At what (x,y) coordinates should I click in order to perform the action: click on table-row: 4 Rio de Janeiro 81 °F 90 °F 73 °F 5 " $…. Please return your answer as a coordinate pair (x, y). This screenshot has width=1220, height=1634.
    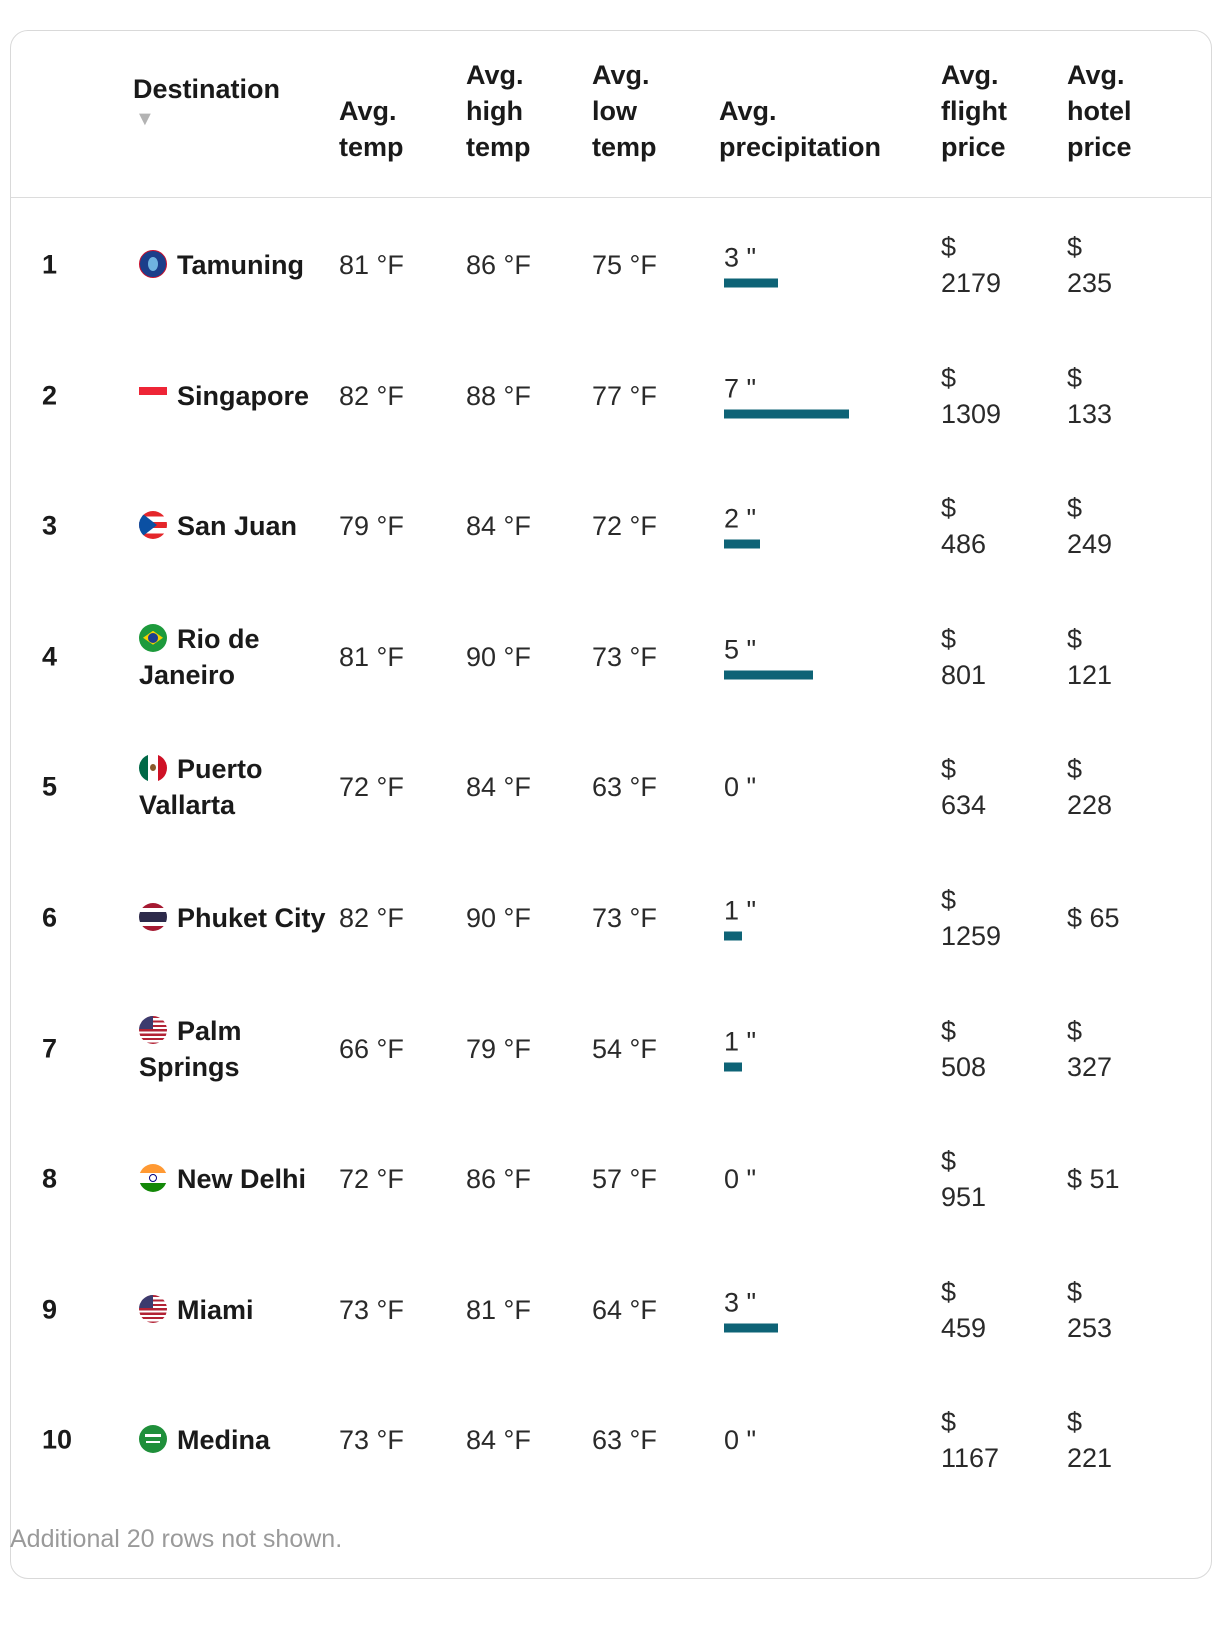
    Looking at the image, I should click on (611, 657).